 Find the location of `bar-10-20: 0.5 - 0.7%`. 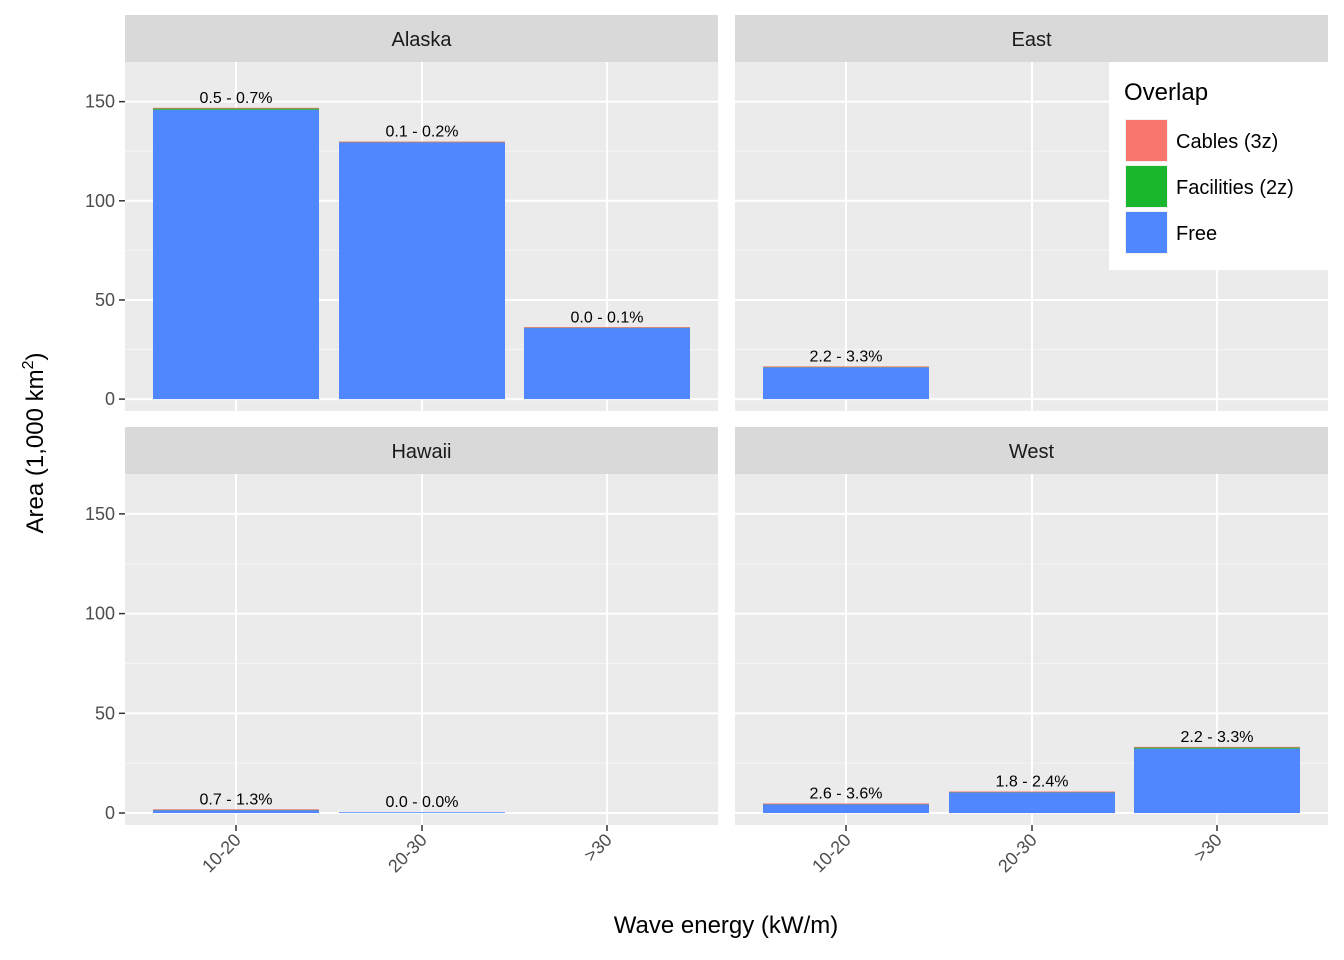

bar-10-20: 0.5 - 0.7% is located at coordinates (236, 245).